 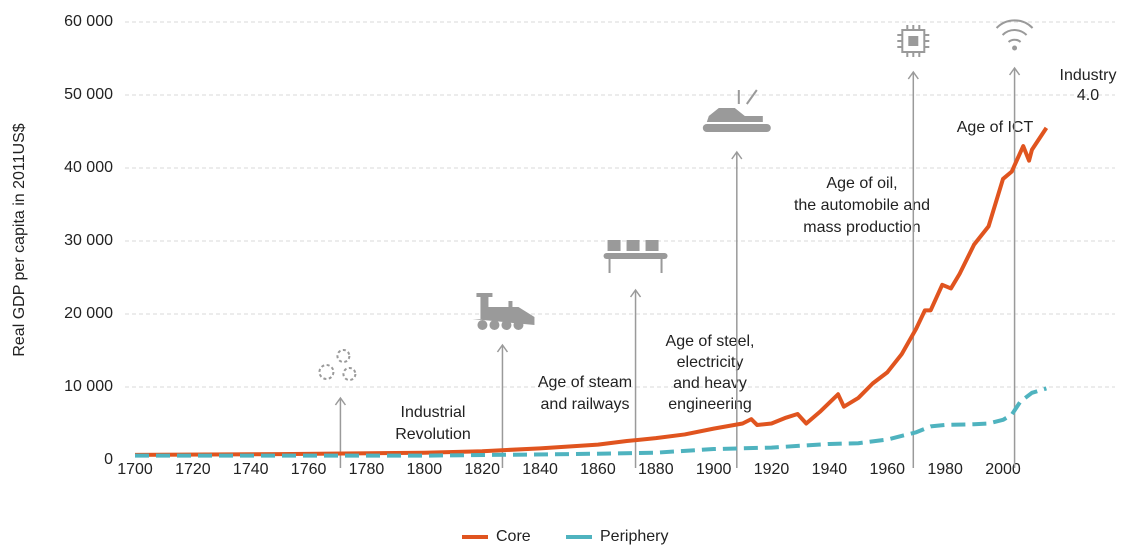 I want to click on annotation-text: the automobile and, so click(x=862, y=205).